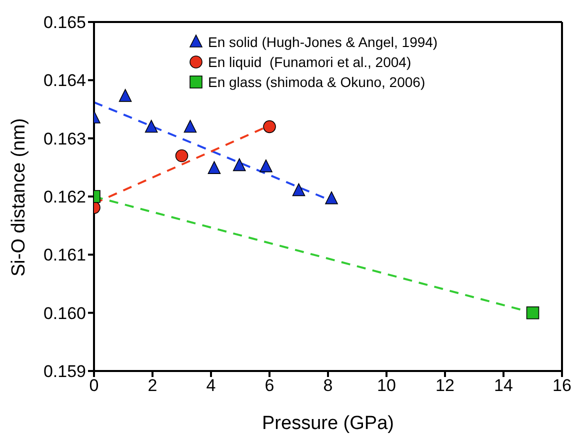 This screenshot has width=575, height=447. Describe the element at coordinates (328, 423) in the screenshot. I see `x-axis-title: Pressure (GPa)` at that location.